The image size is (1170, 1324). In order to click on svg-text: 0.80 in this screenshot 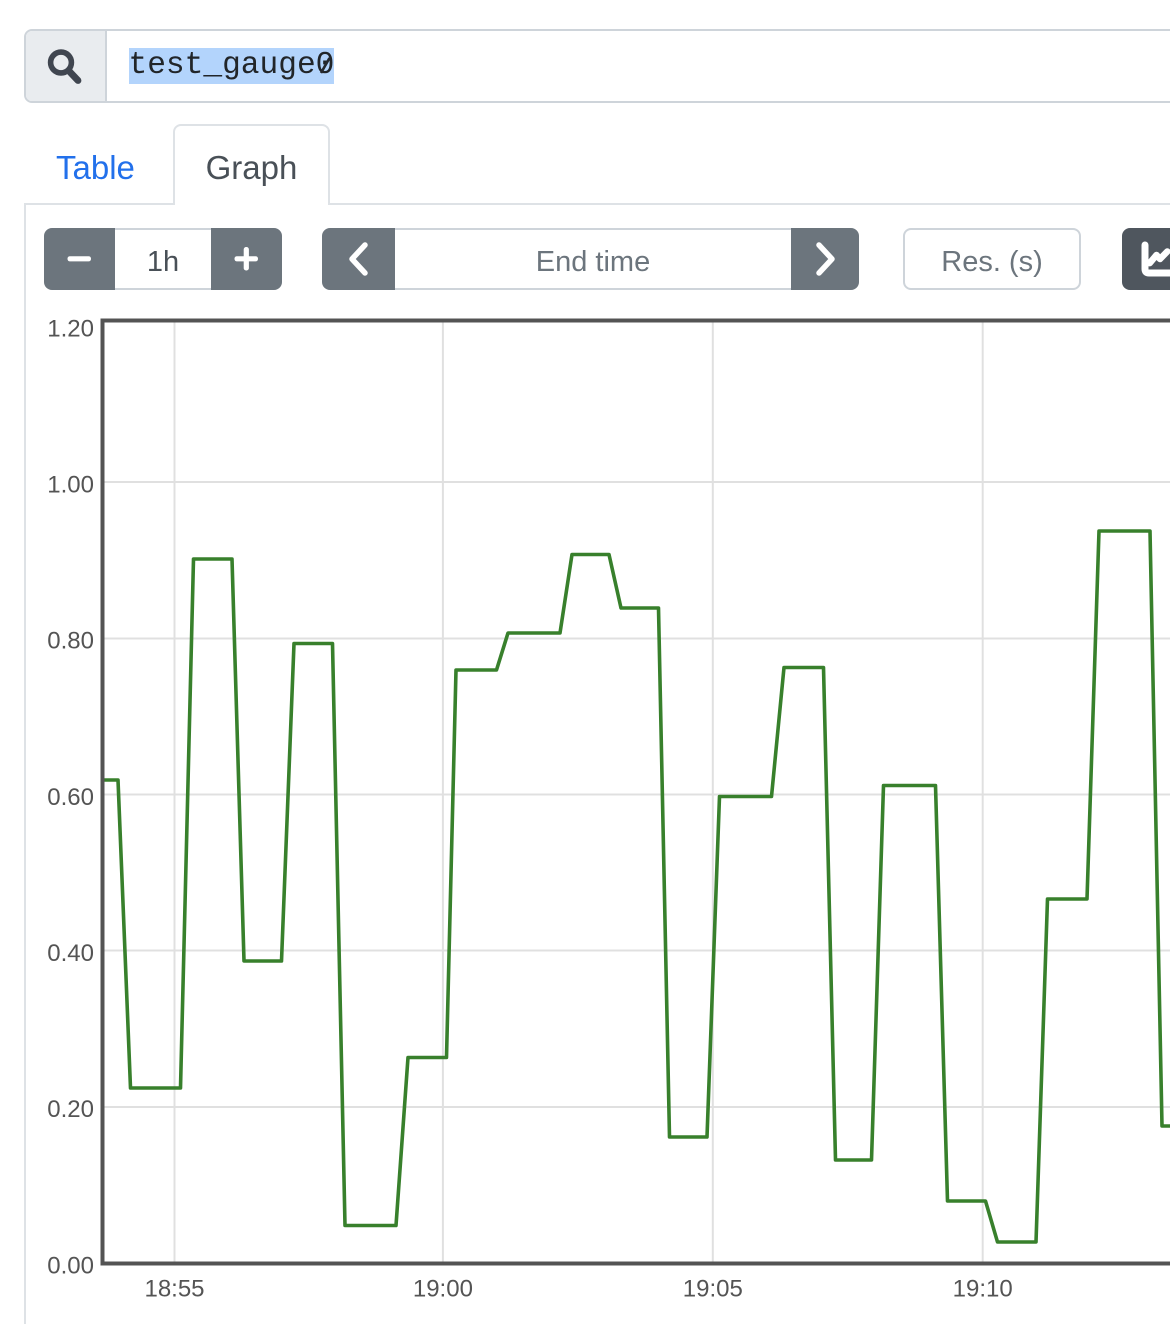, I will do `click(70, 641)`.